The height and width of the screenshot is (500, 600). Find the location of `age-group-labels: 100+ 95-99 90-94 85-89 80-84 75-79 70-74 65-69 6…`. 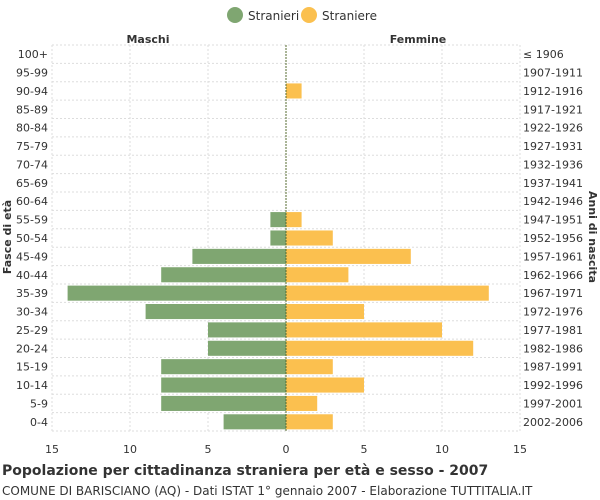

age-group-labels: 100+ 95-99 90-94 85-89 80-84 75-79 70-74 65-69 6… is located at coordinates (32, 238).